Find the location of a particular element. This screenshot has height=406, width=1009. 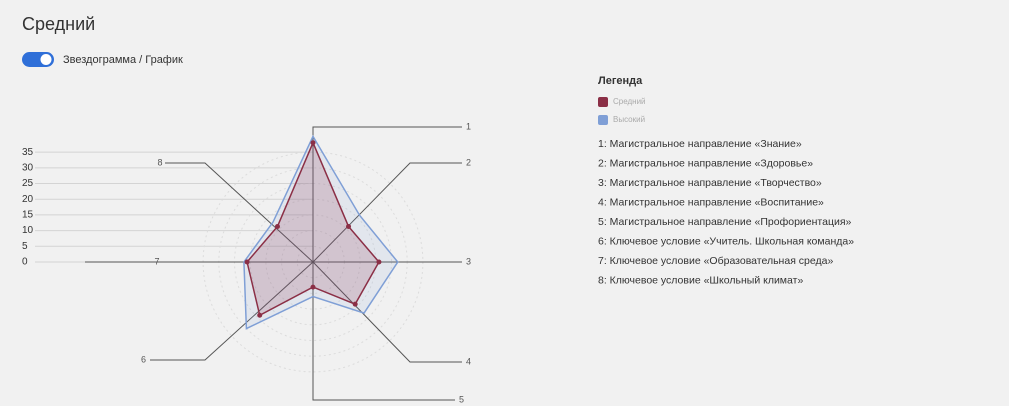

page-title: Средний is located at coordinates (58, 24).